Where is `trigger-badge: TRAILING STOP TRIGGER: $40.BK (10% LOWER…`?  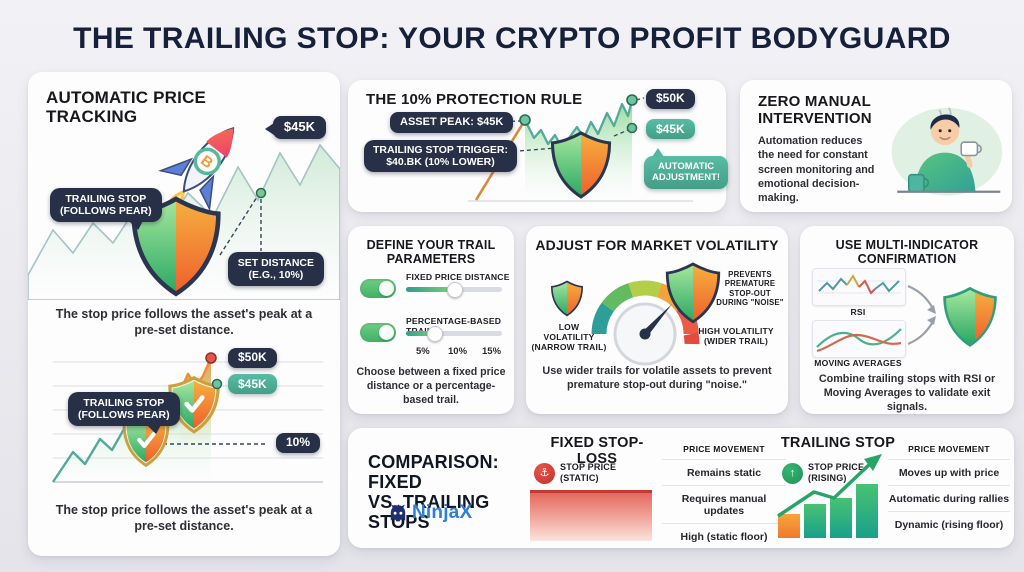
trigger-badge: TRAILING STOP TRIGGER: $40.BK (10% LOWER… is located at coordinates (440, 156).